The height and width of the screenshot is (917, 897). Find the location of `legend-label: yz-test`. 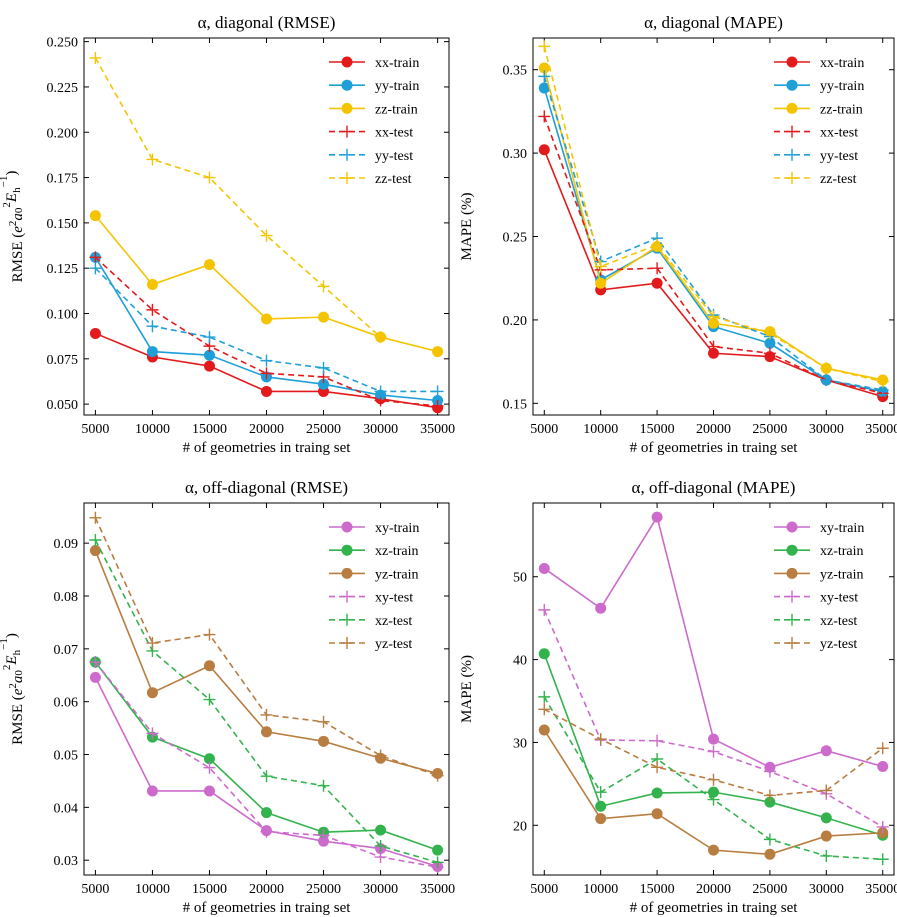

legend-label: yz-test is located at coordinates (838, 644).